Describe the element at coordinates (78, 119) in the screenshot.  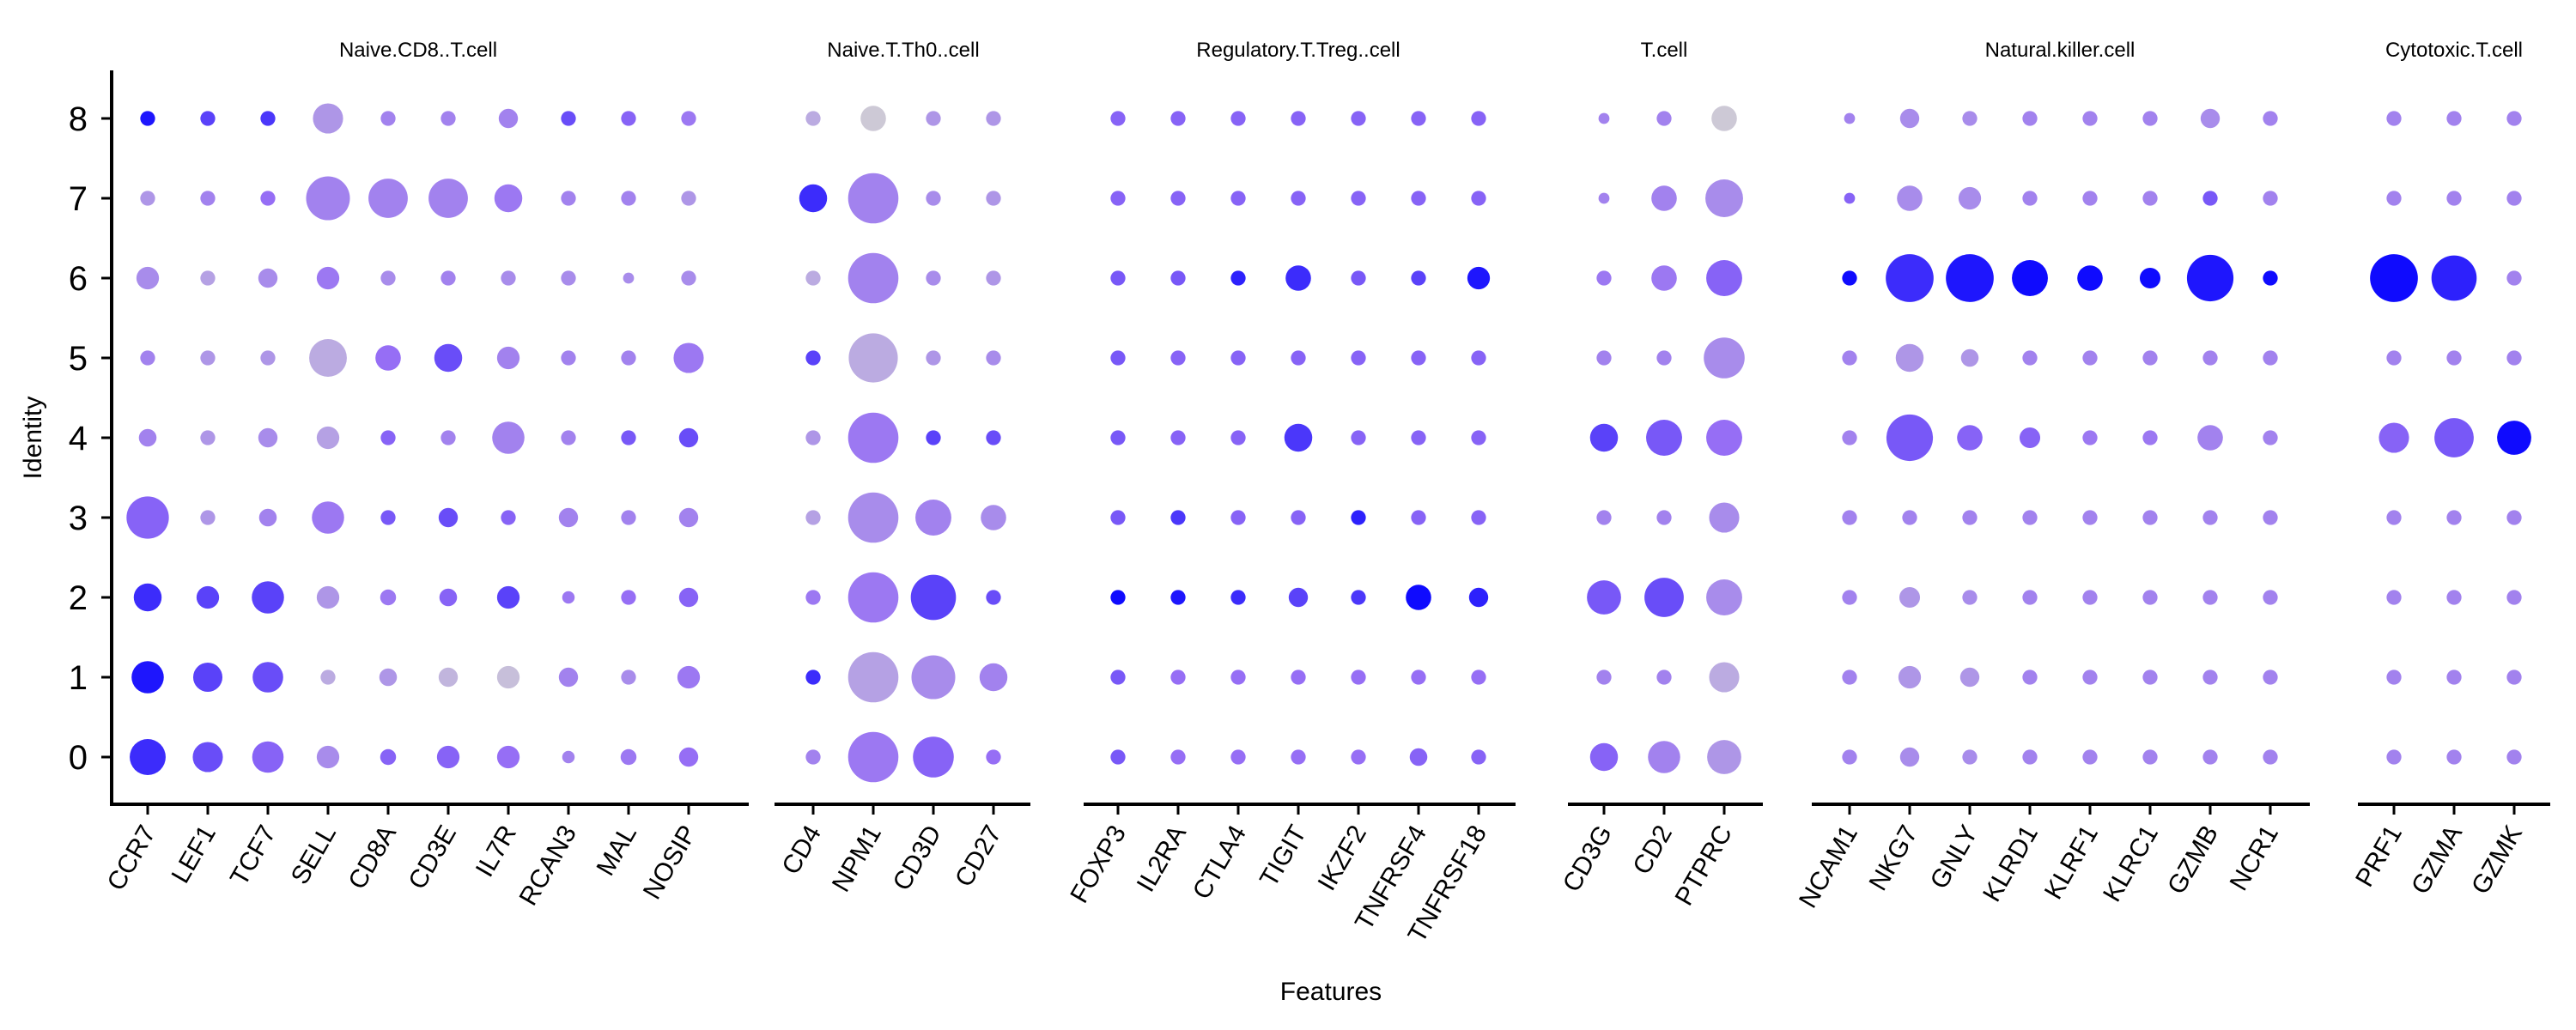
I see `y-tick-label: 8` at that location.